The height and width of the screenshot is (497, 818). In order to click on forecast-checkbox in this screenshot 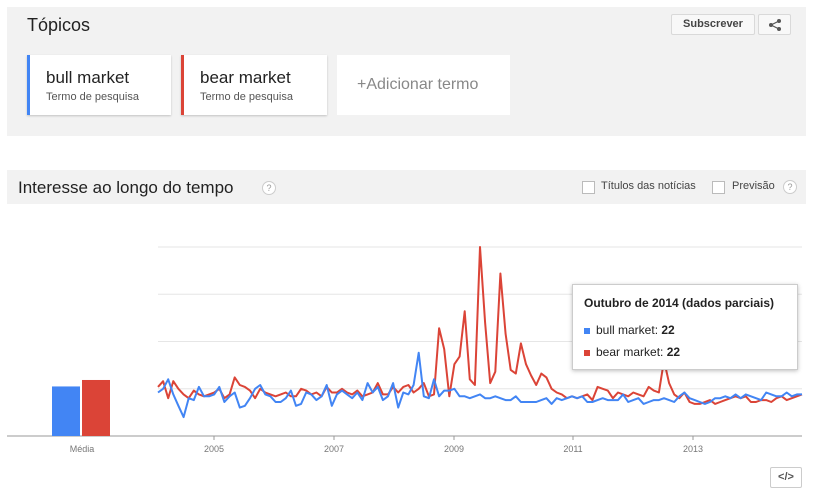, I will do `click(718, 187)`.